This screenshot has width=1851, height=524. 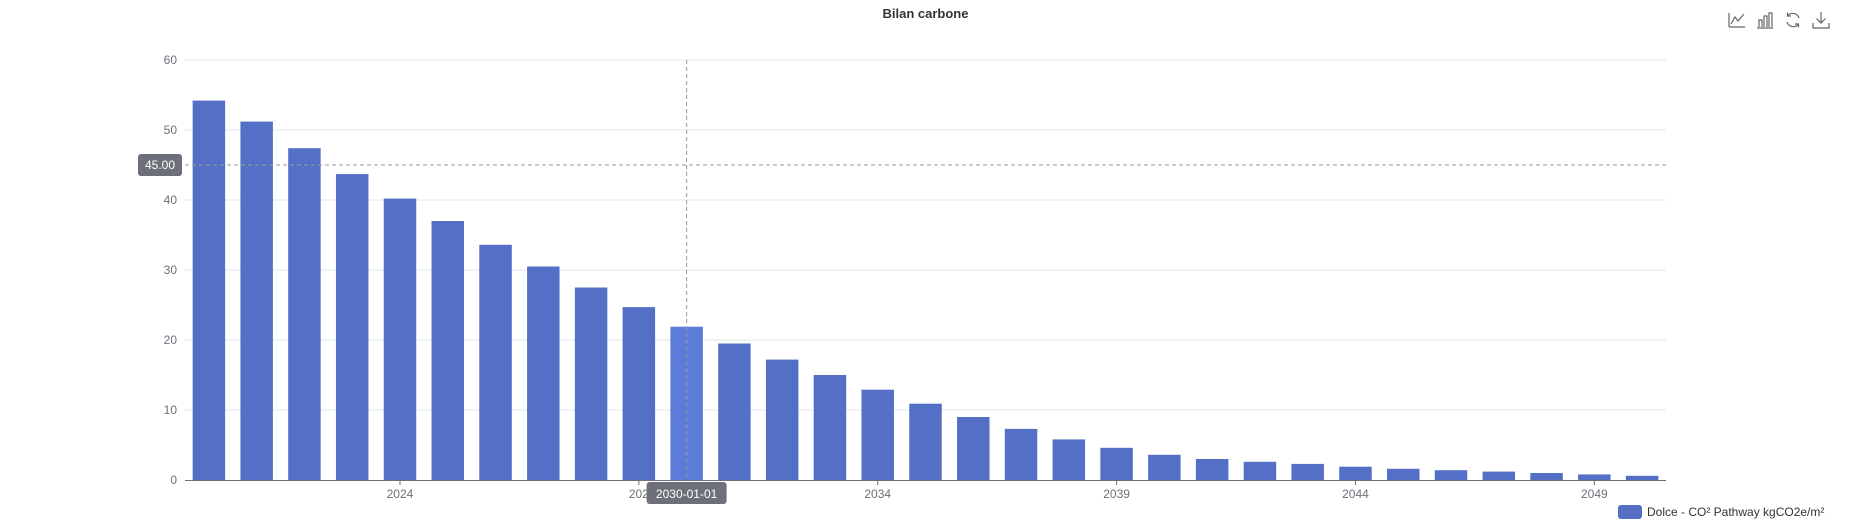 What do you see at coordinates (1735, 512) in the screenshot?
I see `legend-label: Dolce - CO² Pathway kgCO2e/m²` at bounding box center [1735, 512].